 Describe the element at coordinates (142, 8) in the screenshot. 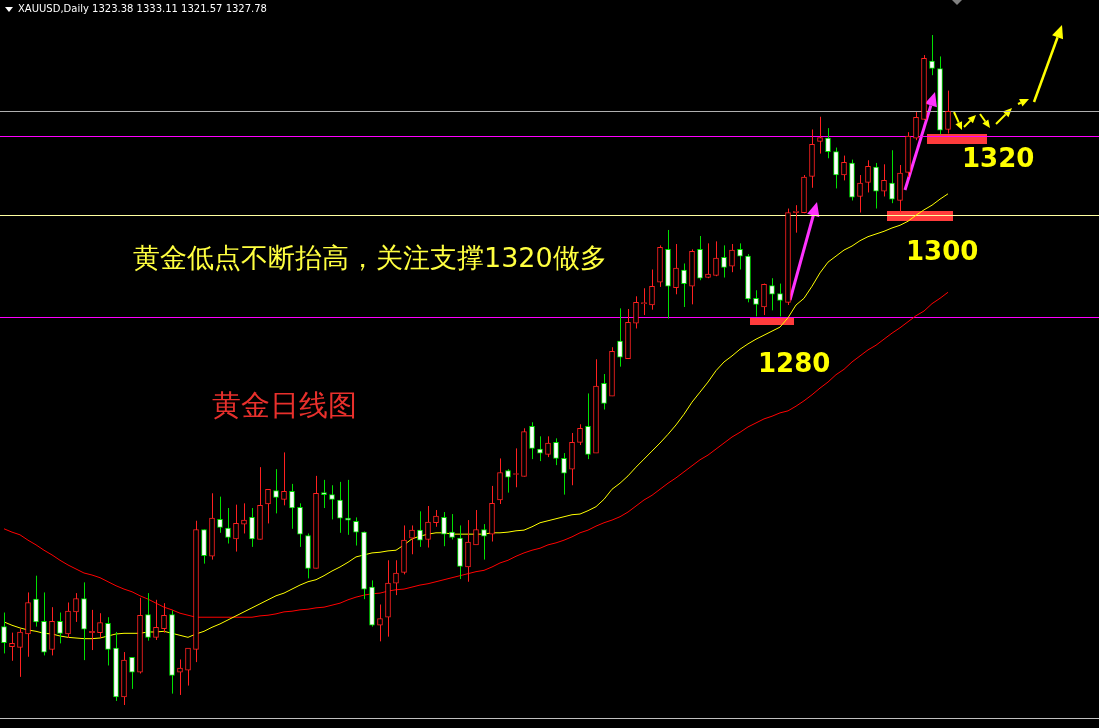

I see `chart-title: XAUUSD,Daily 1323.38 1333.11 1321.57 1327.78` at that location.